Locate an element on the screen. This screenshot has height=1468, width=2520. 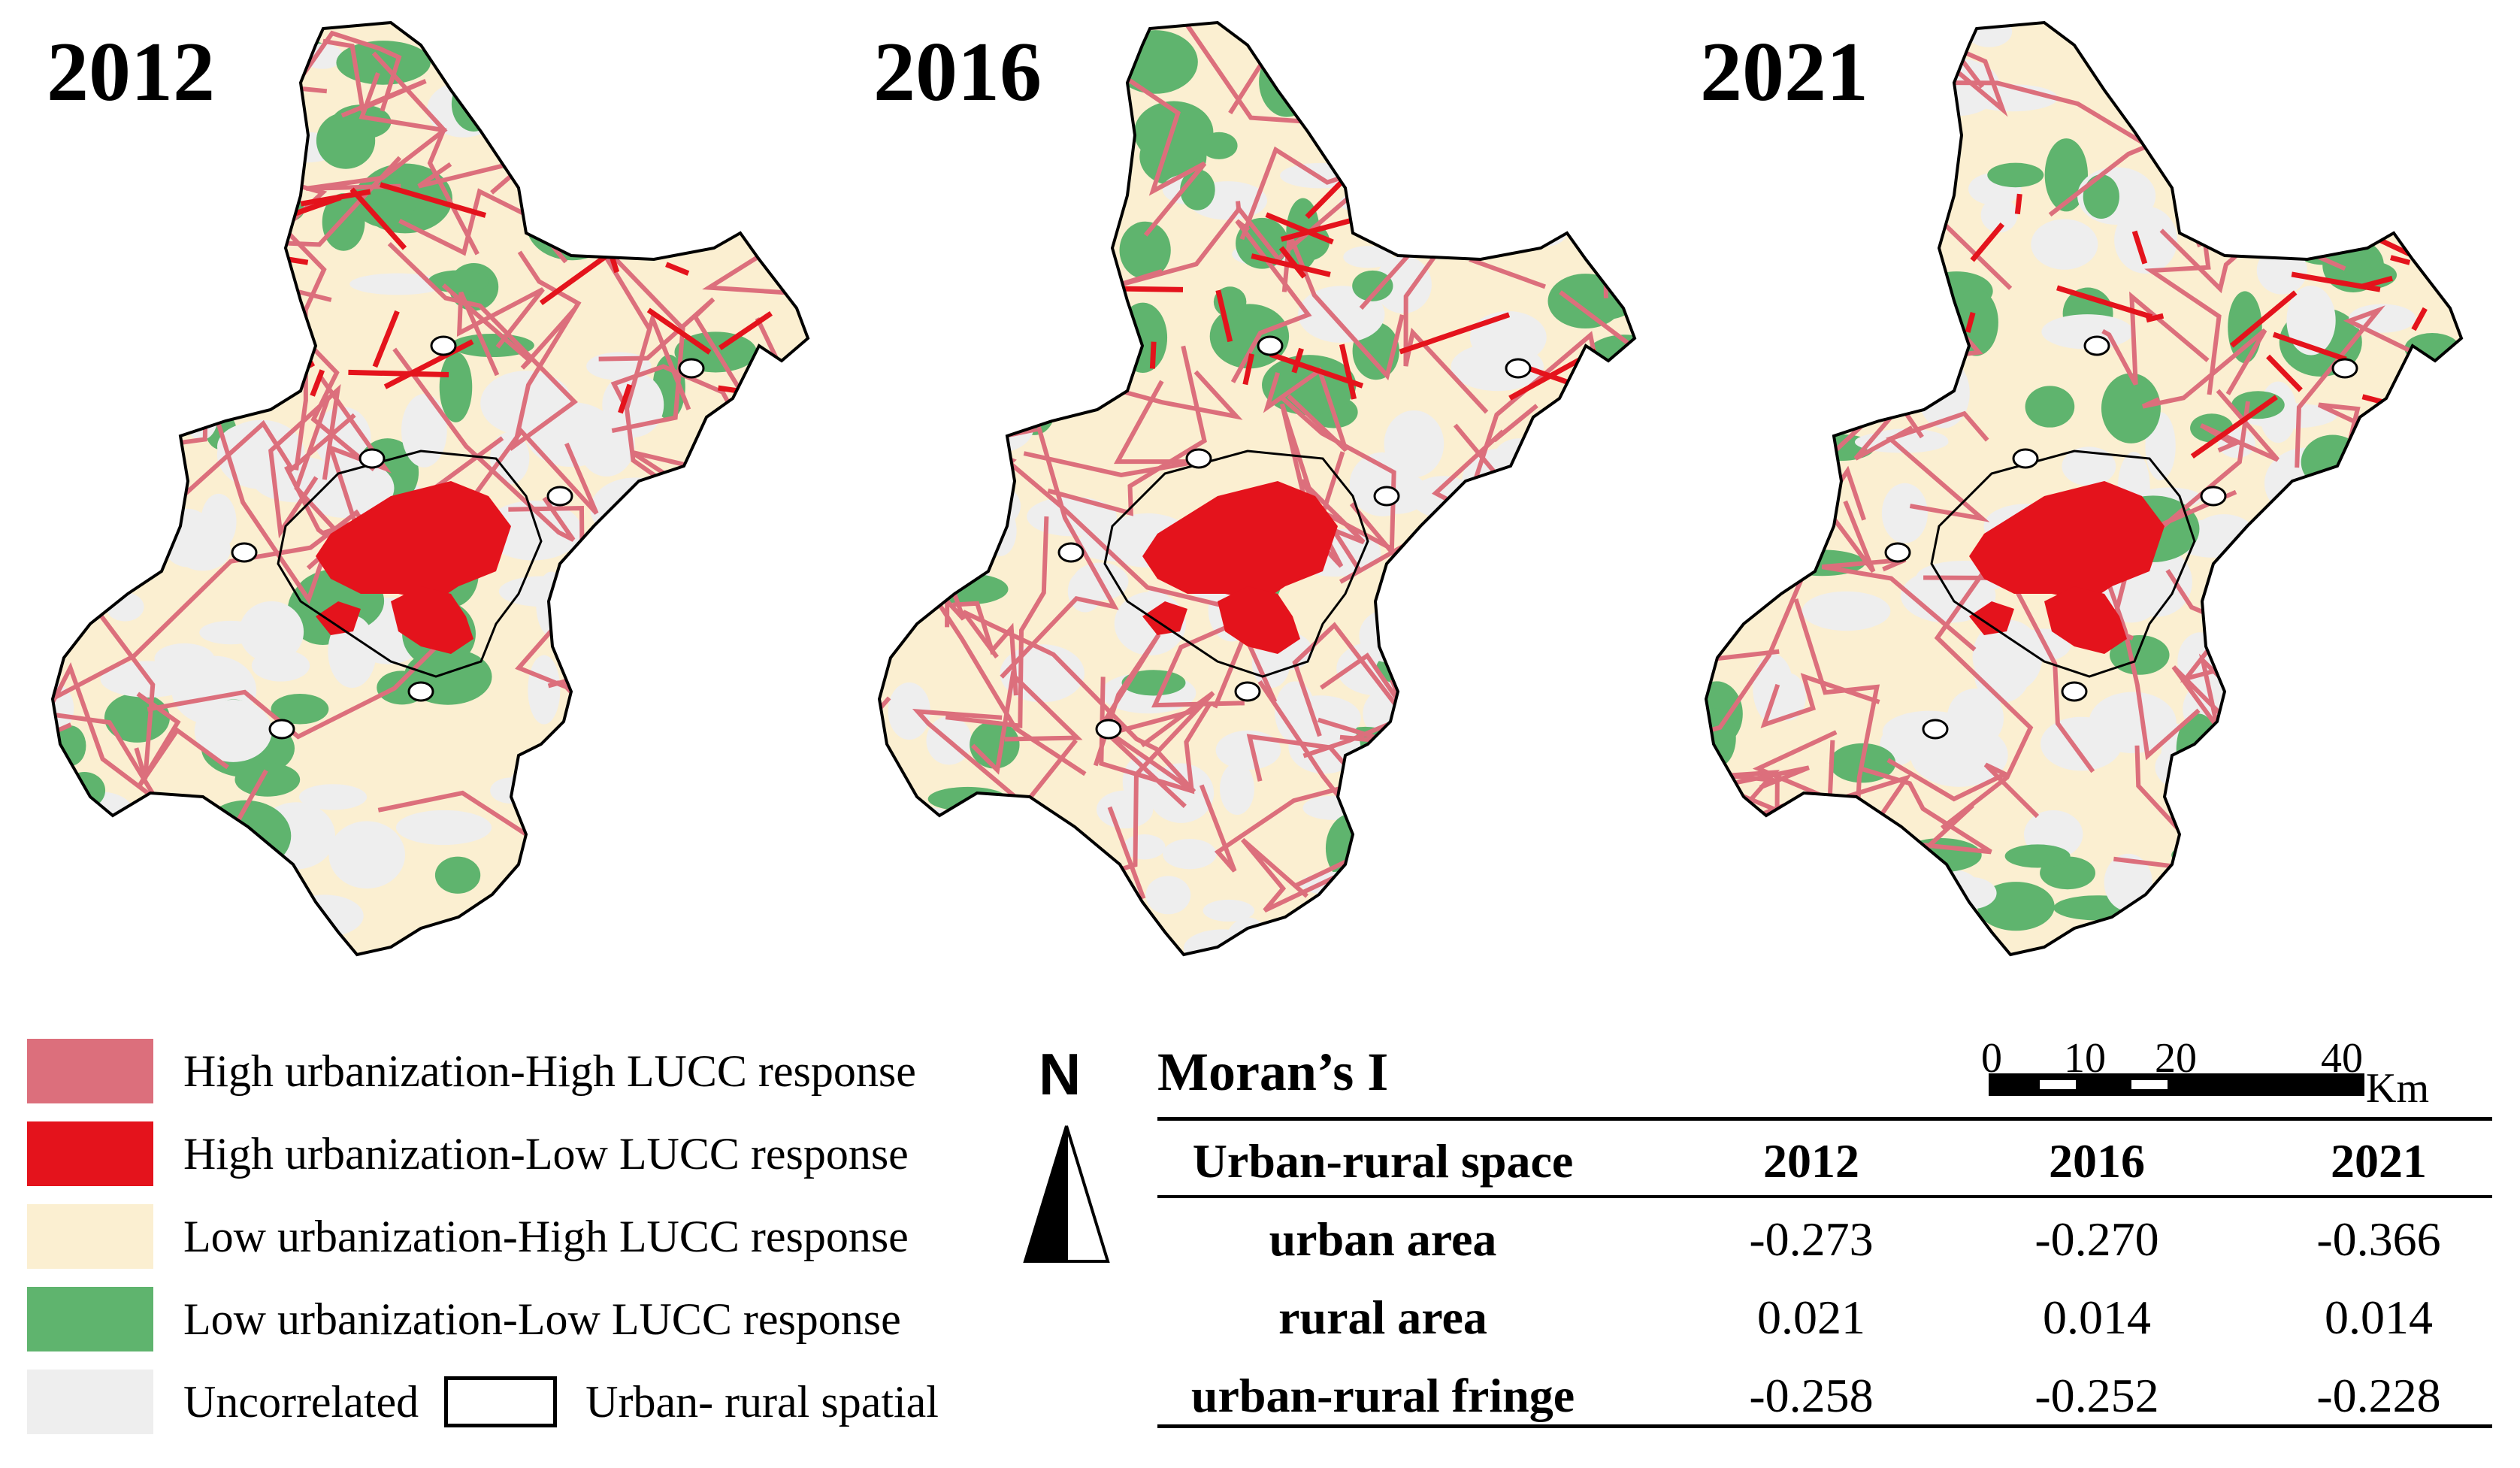
table-cell: -0.252 is located at coordinates (2096, 1396).